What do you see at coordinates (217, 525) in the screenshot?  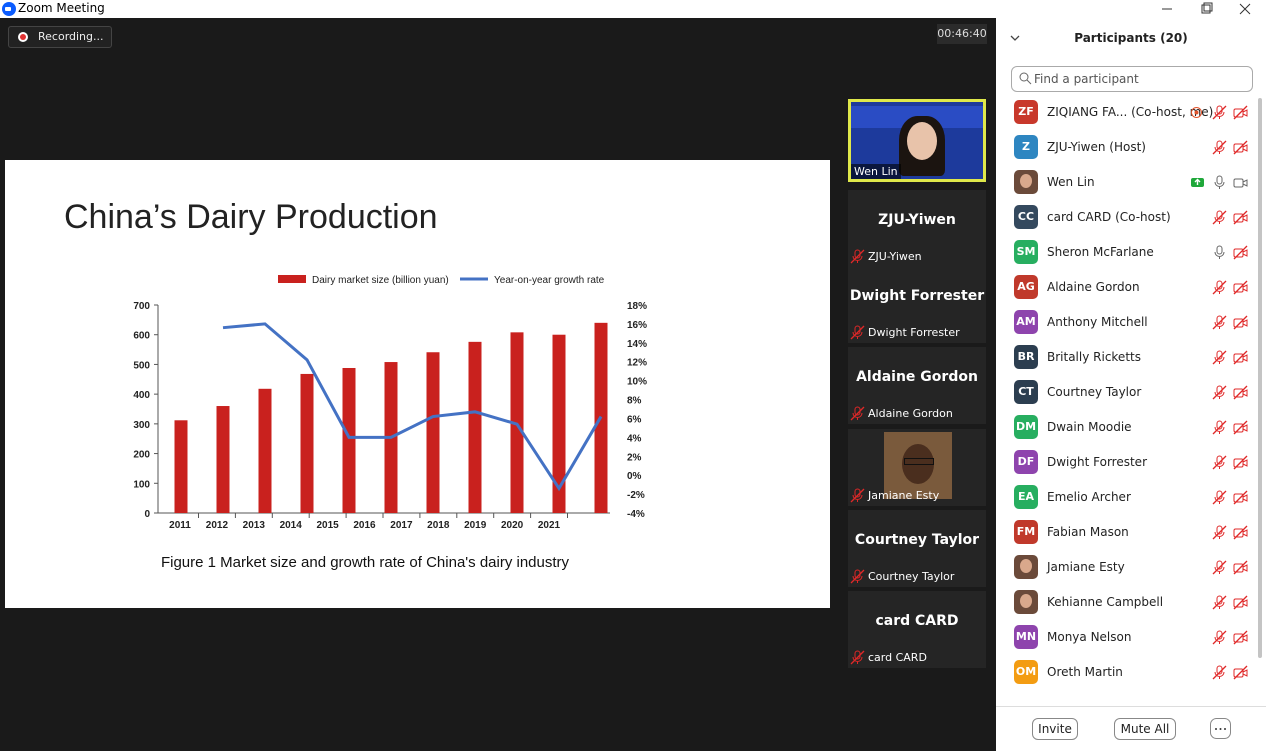 I see `x-tick-label: 2012` at bounding box center [217, 525].